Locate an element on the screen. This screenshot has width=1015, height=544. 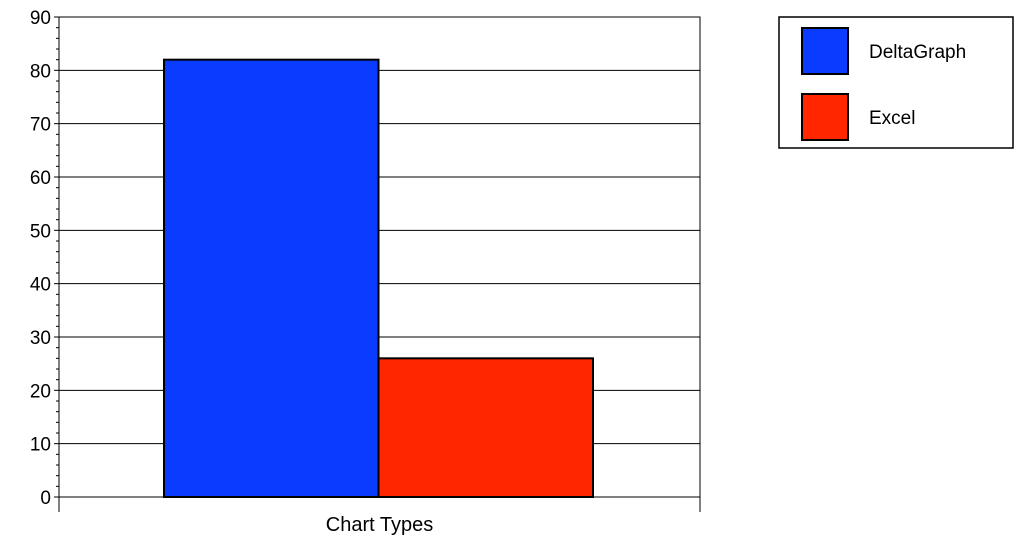
y-tick-label: 80 is located at coordinates (40, 71).